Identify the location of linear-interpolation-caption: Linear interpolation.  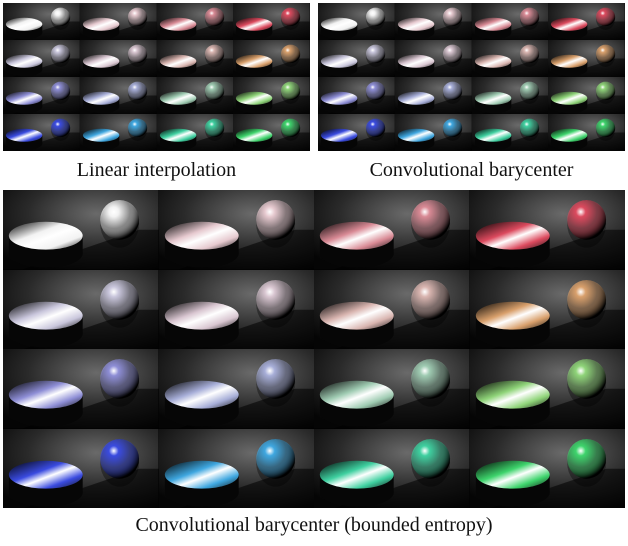
(156, 170).